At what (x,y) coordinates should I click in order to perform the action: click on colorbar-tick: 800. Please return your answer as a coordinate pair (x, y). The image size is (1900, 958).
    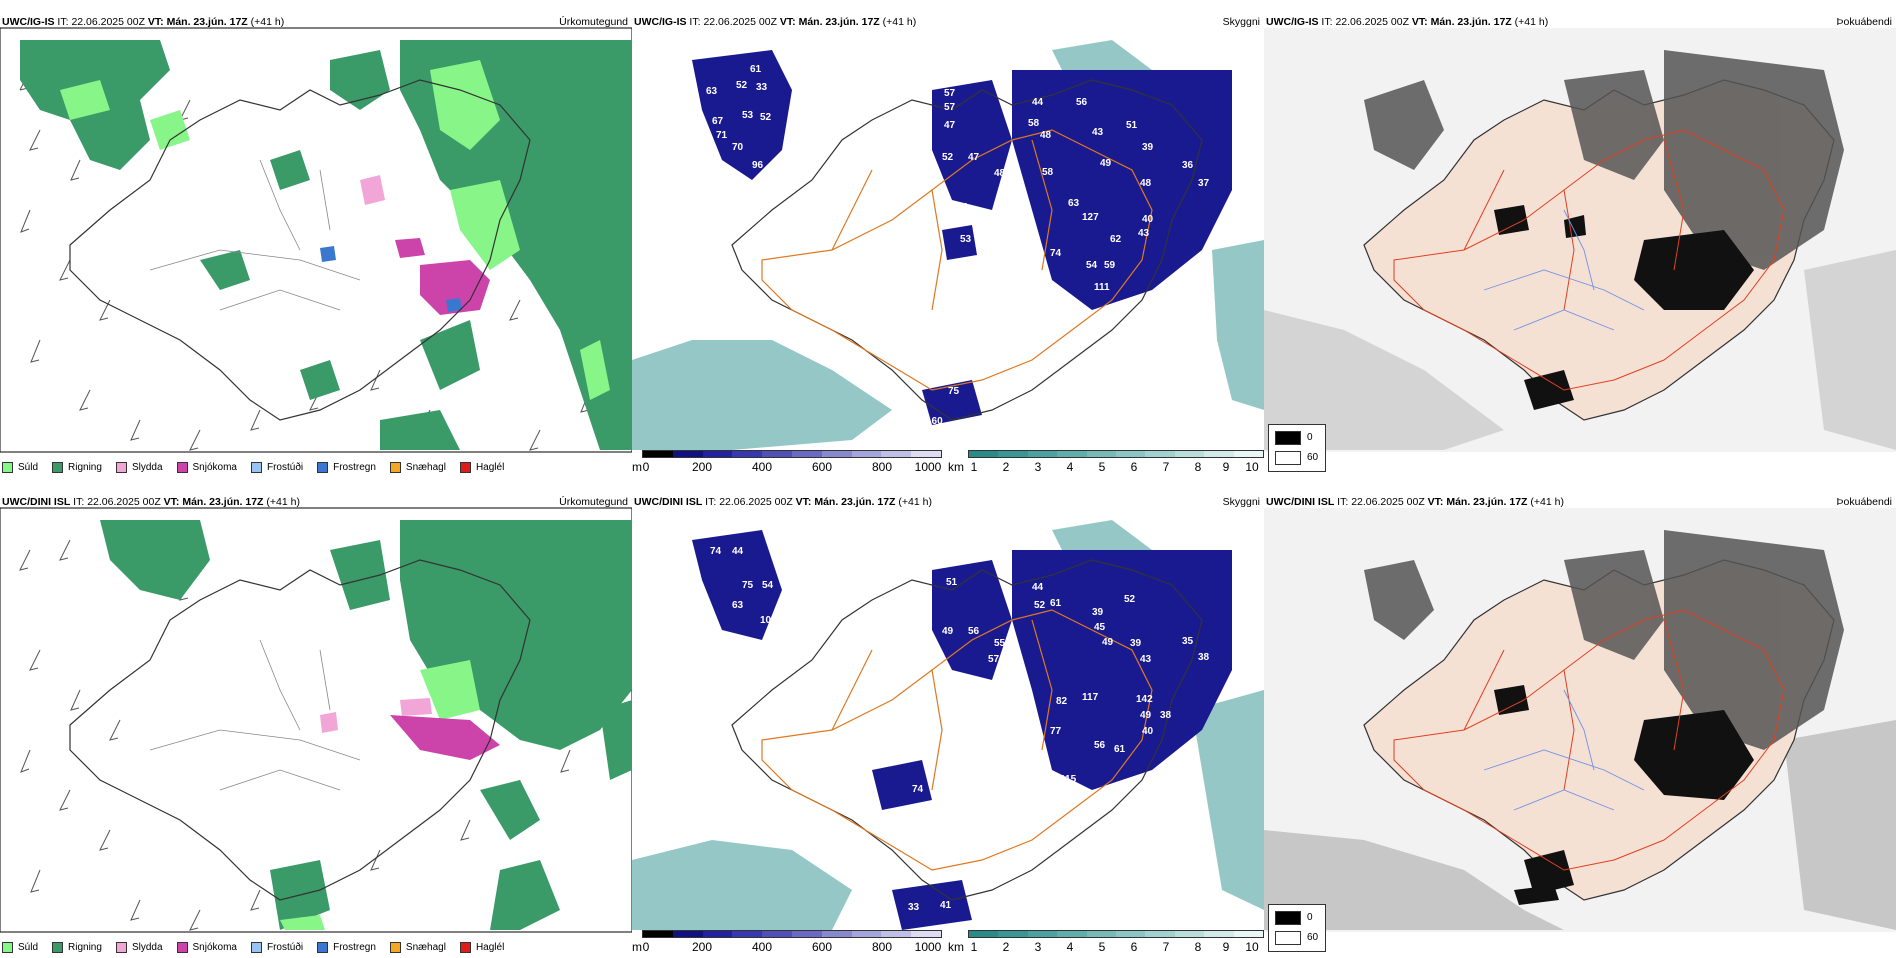
    Looking at the image, I should click on (882, 947).